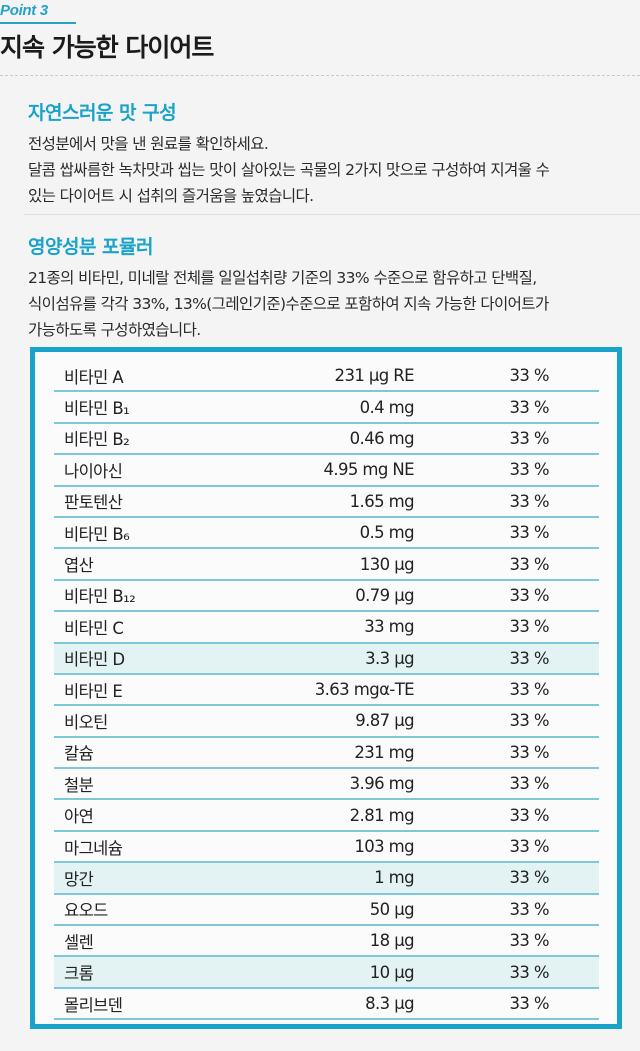 Image resolution: width=640 pixels, height=1051 pixels. What do you see at coordinates (79, 785) in the screenshot?
I see `nutrient-name: 철분` at bounding box center [79, 785].